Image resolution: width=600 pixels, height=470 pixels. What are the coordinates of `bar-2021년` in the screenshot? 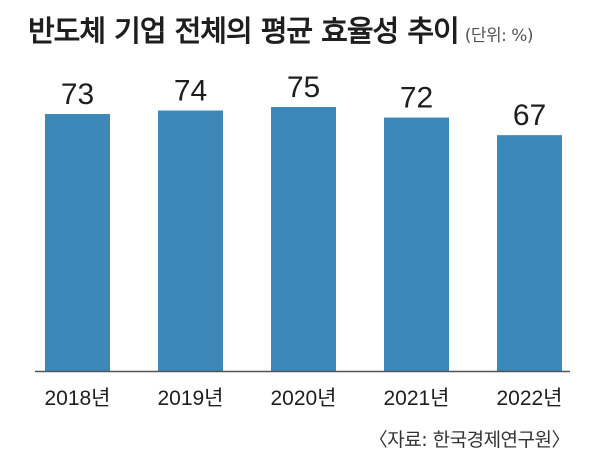 It's located at (416, 244).